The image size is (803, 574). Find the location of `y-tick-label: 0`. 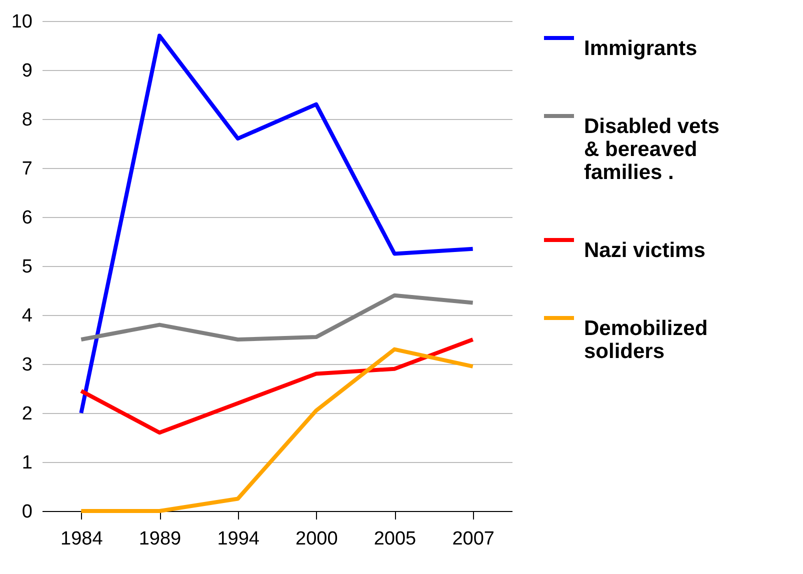

y-tick-label: 0 is located at coordinates (27, 512).